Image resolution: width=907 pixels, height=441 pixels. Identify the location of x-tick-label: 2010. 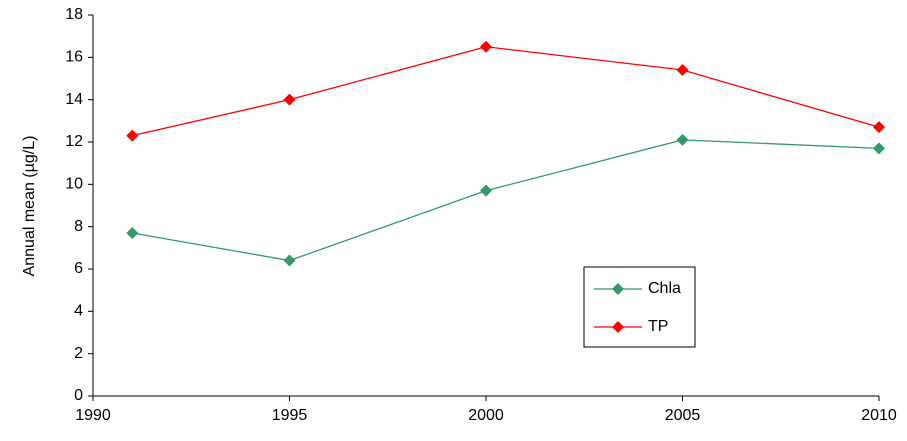
(879, 415).